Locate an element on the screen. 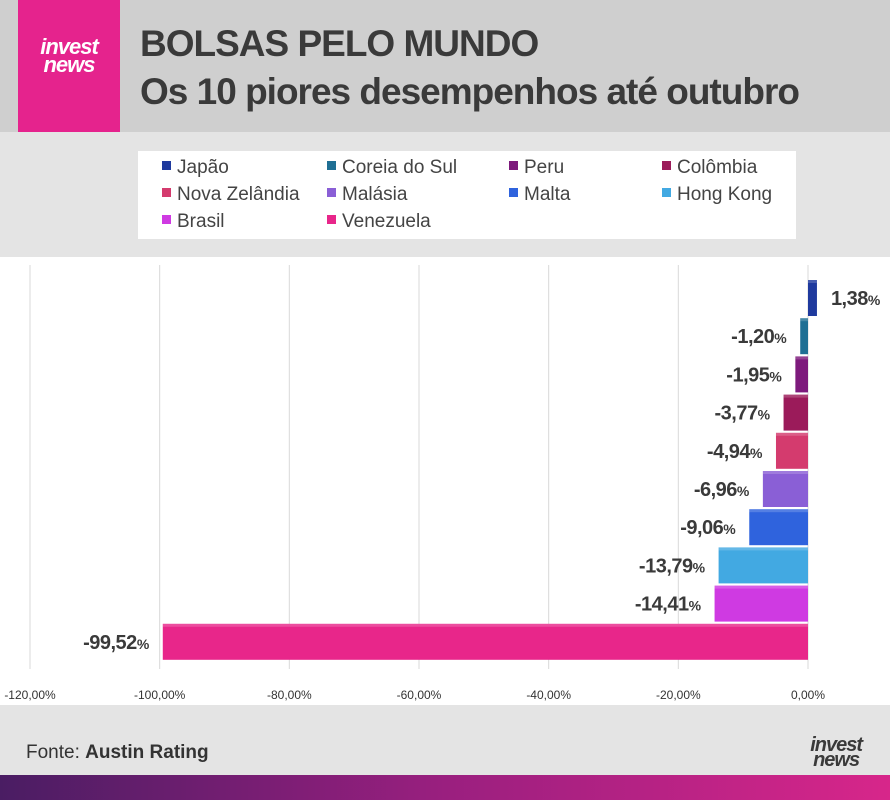 Image resolution: width=890 pixels, height=800 pixels. x-tick-label: -120,00% is located at coordinates (30, 695).